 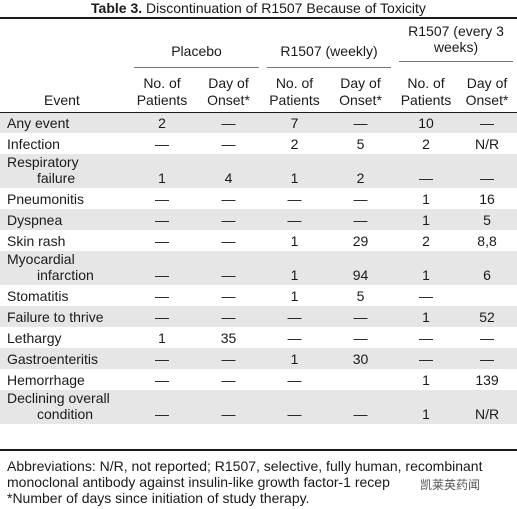 What do you see at coordinates (360, 241) in the screenshot?
I see `value-cell: 29` at bounding box center [360, 241].